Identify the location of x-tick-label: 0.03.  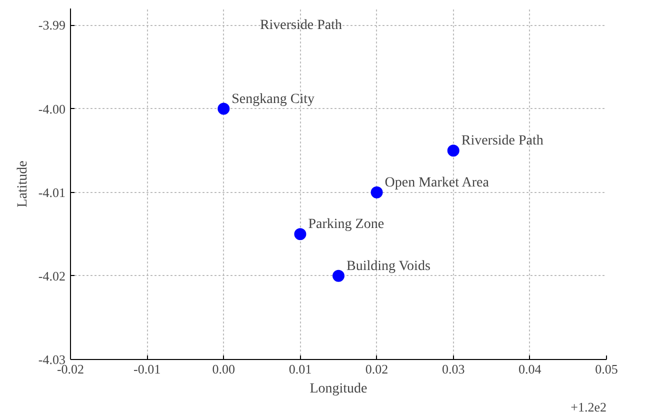
(453, 369).